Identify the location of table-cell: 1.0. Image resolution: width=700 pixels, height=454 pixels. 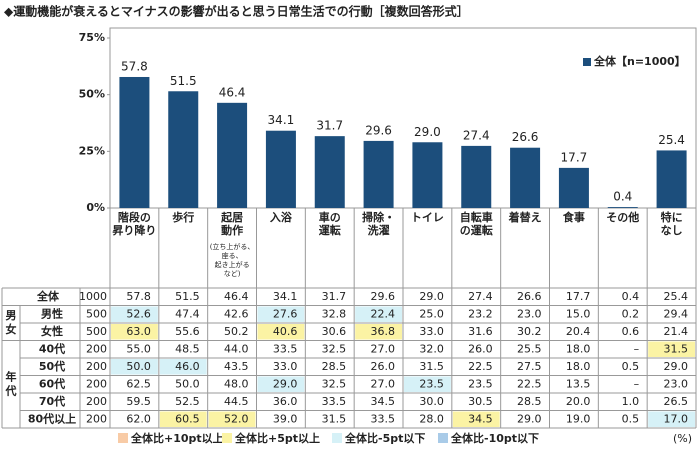
(631, 401).